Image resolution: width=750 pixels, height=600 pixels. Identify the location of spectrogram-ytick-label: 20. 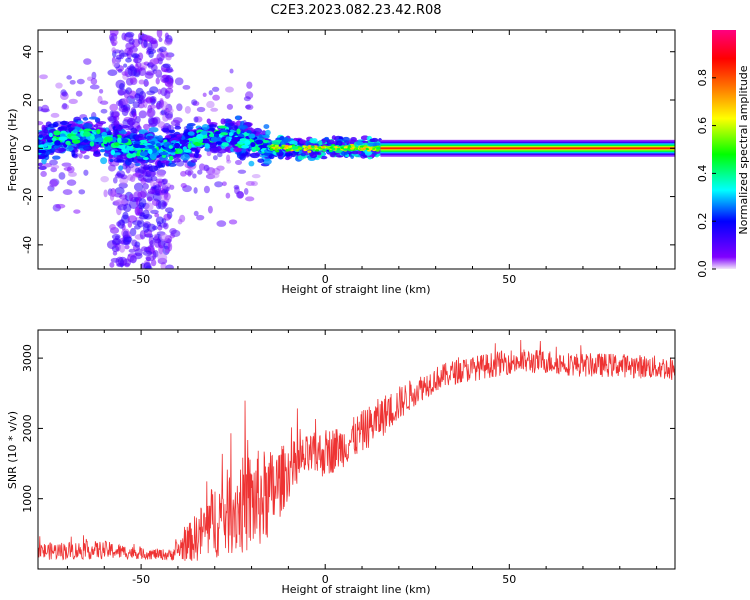
(27, 100).